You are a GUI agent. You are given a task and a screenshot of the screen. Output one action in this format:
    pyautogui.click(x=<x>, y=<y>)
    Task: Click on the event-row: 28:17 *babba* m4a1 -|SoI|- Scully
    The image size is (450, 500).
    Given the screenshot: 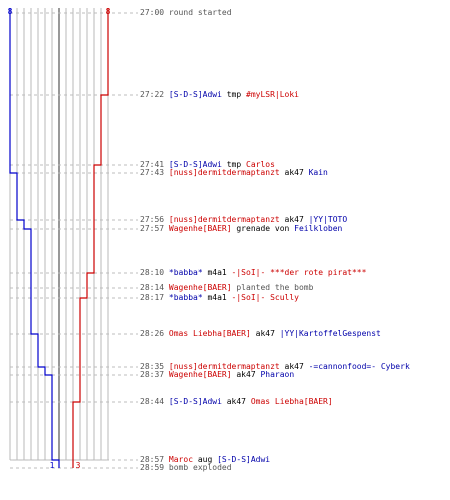 What is the action you would take?
    pyautogui.click(x=219, y=298)
    